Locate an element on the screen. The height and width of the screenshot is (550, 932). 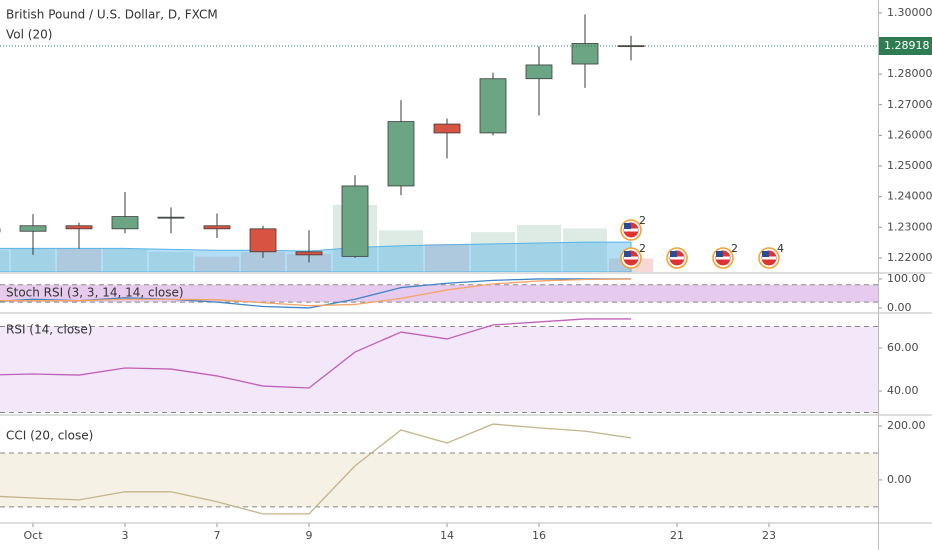
volume-ma-area is located at coordinates (316, 256).